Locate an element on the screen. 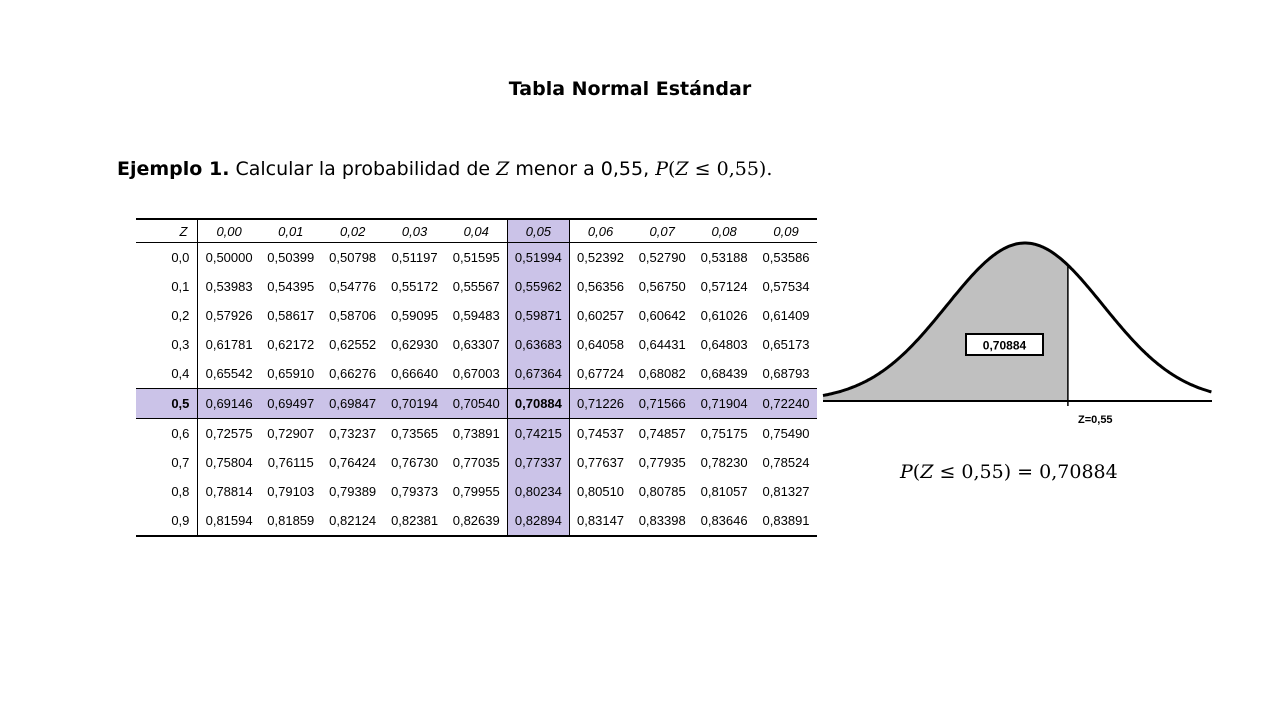 Image resolution: width=1280 pixels, height=720 pixels. table-cell: 0,73891 is located at coordinates (476, 433).